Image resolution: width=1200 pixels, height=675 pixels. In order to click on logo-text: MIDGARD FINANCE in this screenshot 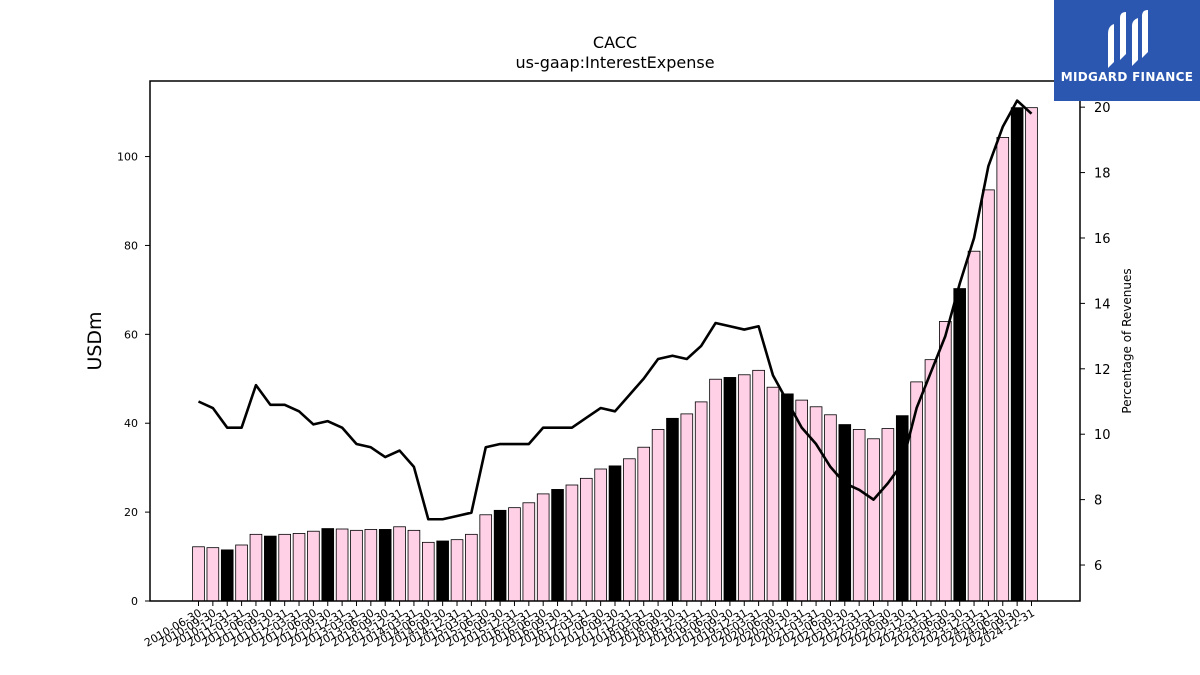, I will do `click(1127, 77)`.